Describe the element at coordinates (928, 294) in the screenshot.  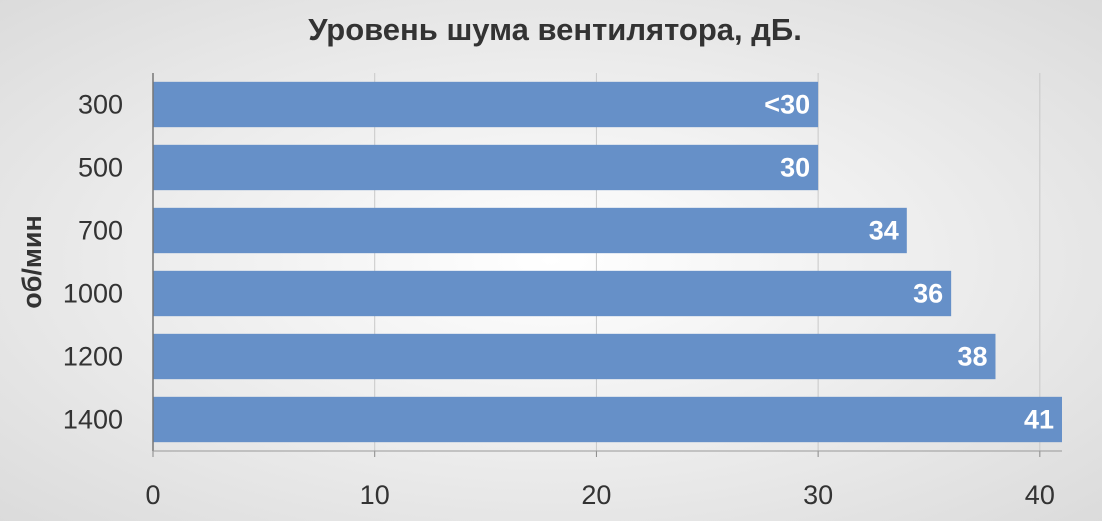
I see `data-label: 36` at that location.